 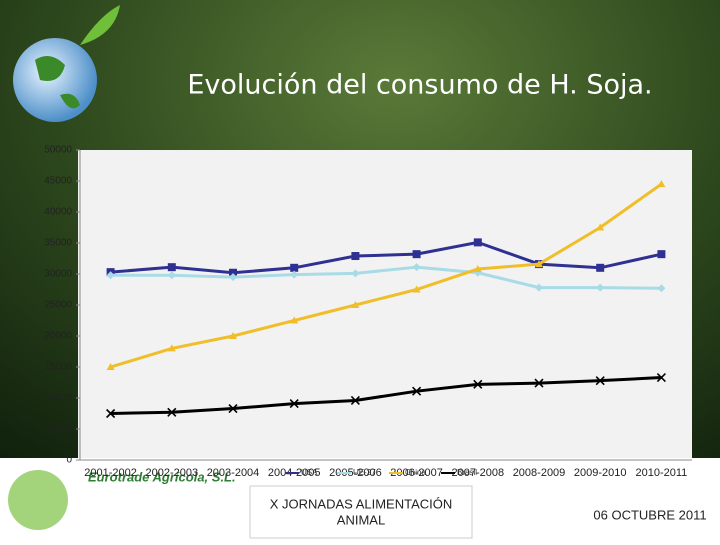 What do you see at coordinates (58, 181) in the screenshot?
I see `y-tick-label: 45000` at bounding box center [58, 181].